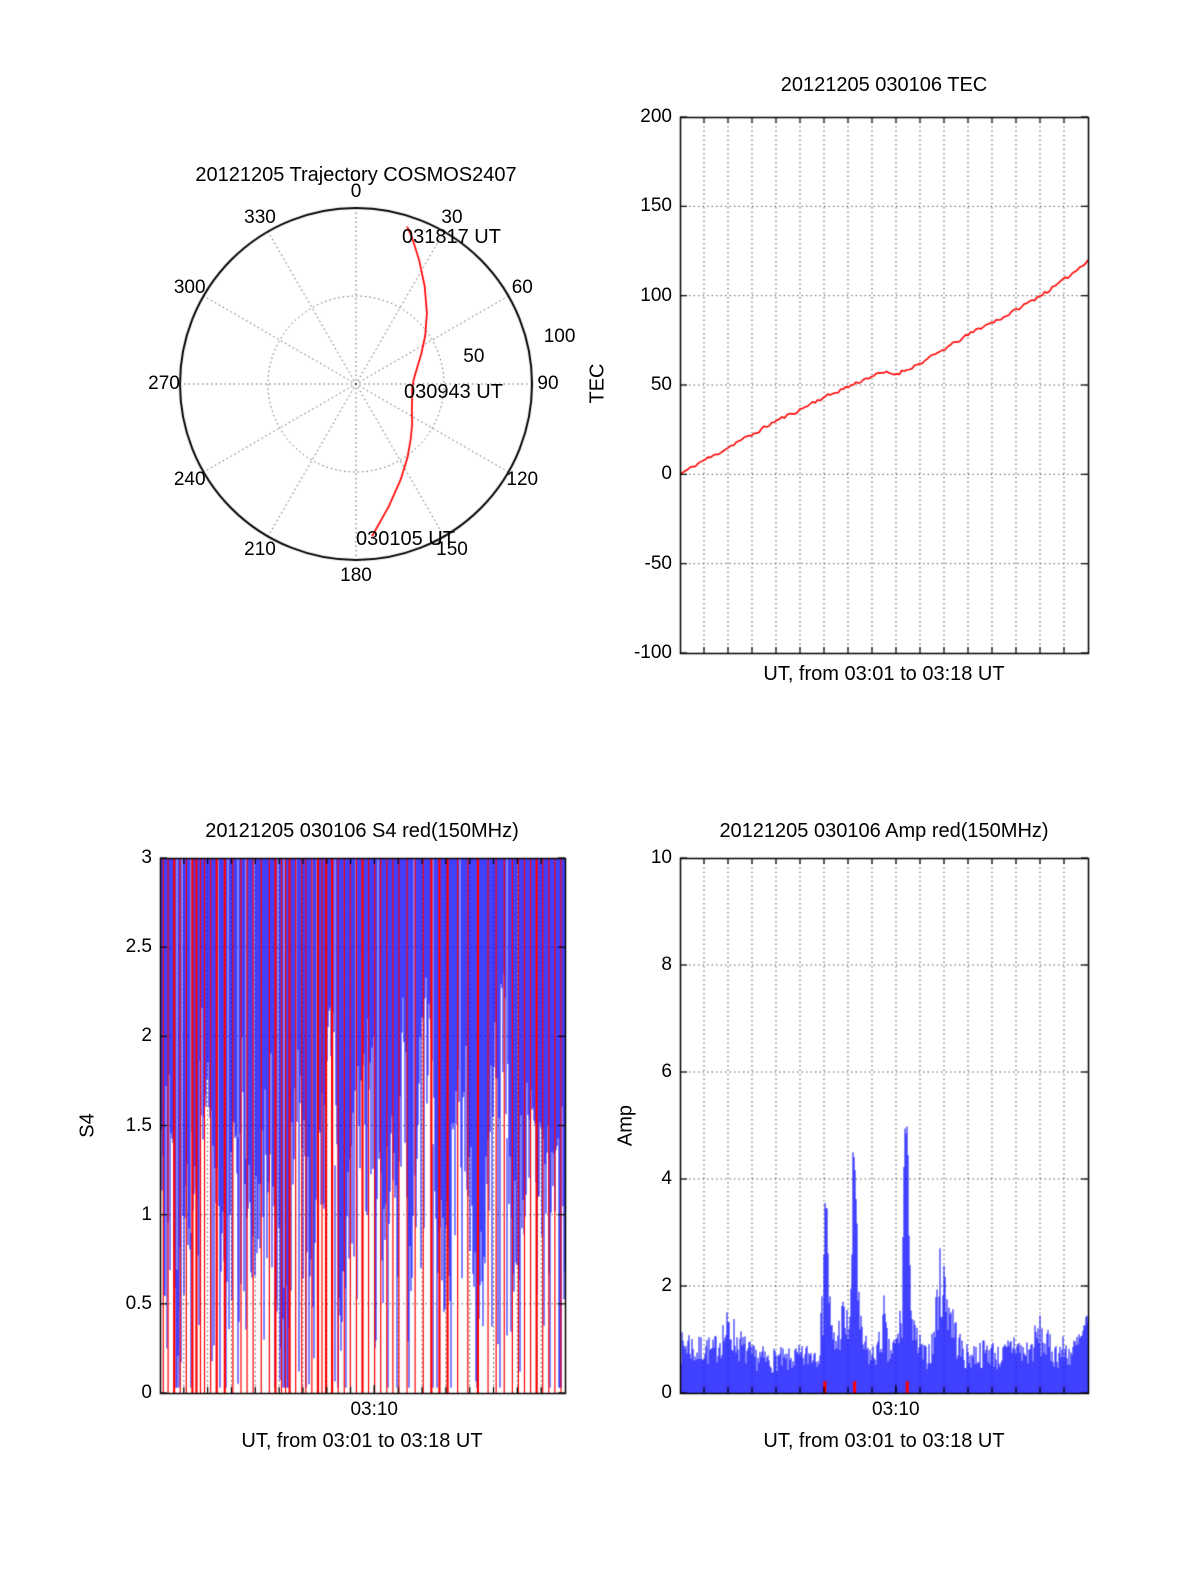 The width and height of the screenshot is (1200, 1575). I want to click on amp-ytick-4: 4, so click(666, 1178).